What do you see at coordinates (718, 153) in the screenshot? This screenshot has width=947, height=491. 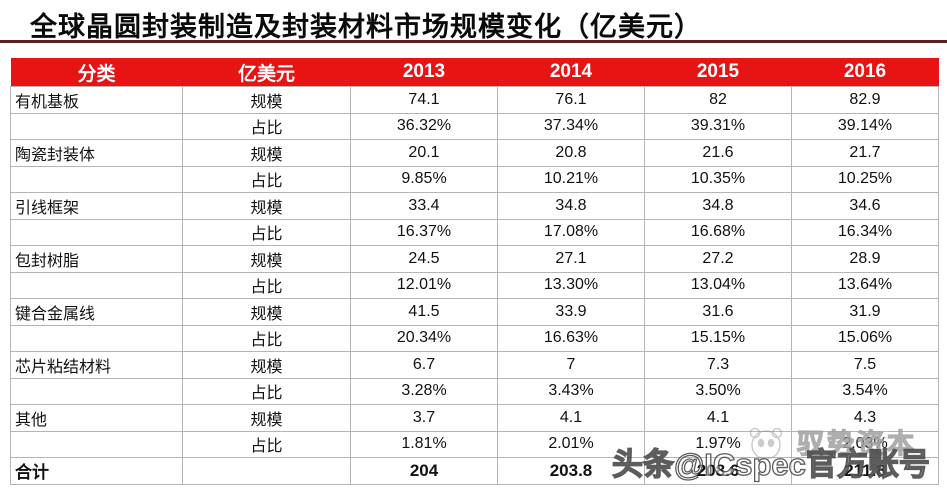 I see `cell-value-2015: 21.6` at bounding box center [718, 153].